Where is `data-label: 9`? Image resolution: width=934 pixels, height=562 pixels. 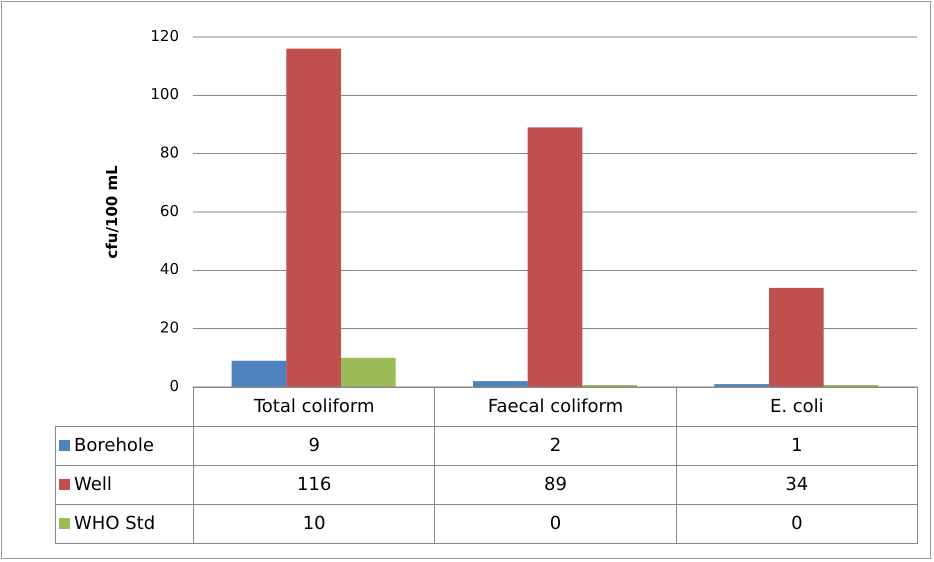 data-label: 9 is located at coordinates (314, 445).